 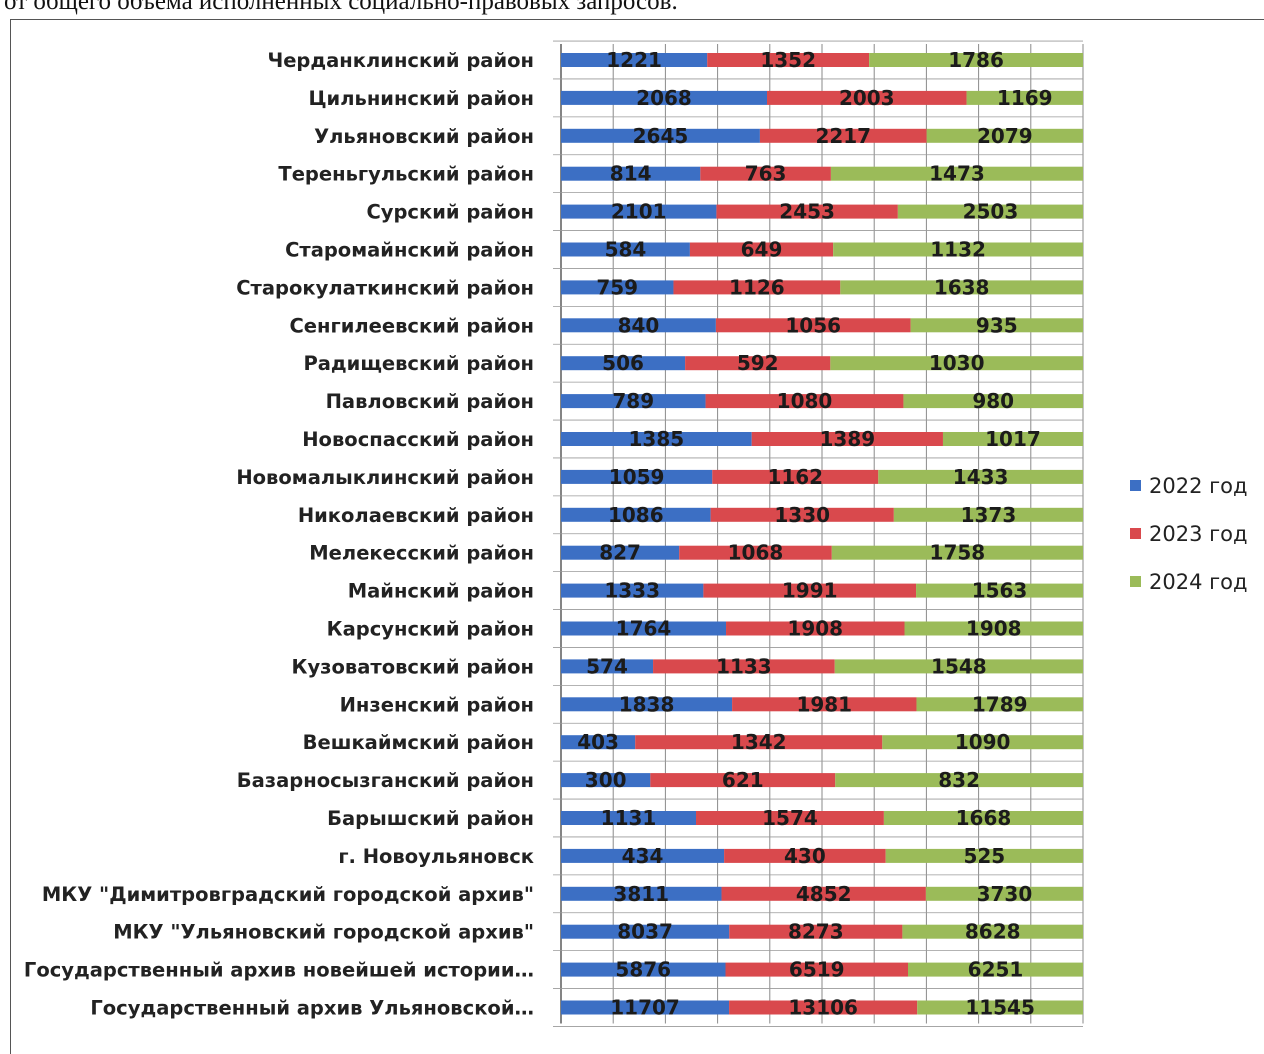 What do you see at coordinates (323, 932) in the screenshot?
I see `category-label: МКУ "Ульяновский городской архив"` at bounding box center [323, 932].